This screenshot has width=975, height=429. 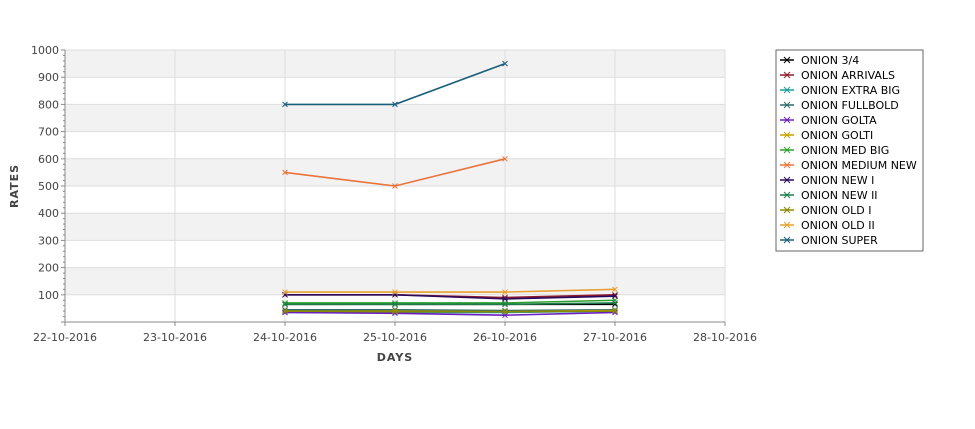 I want to click on legend-item: ONION NEW I, so click(x=827, y=180).